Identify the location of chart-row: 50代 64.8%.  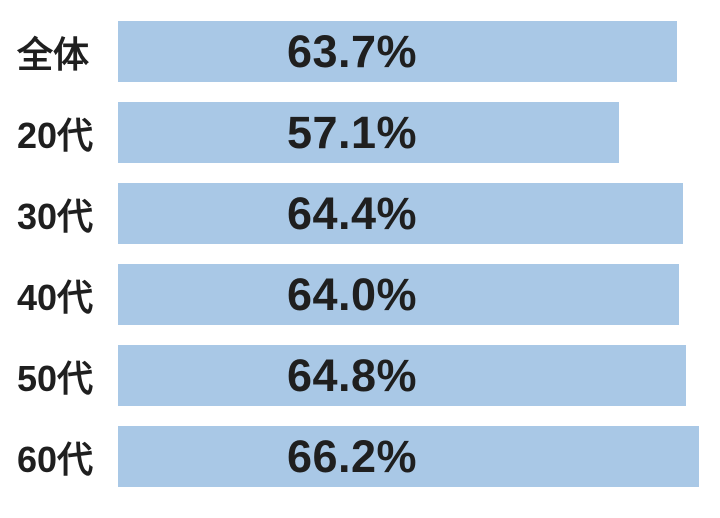
(360, 375).